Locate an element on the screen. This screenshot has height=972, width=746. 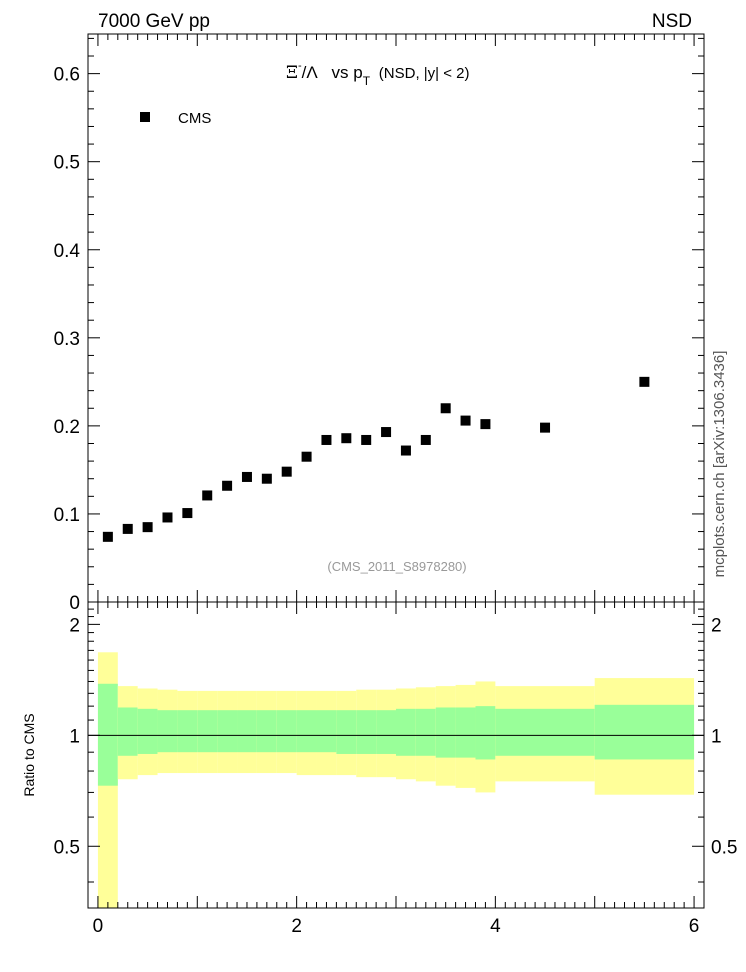
bottom-ytick-label-left: 1 is located at coordinates (74, 736).